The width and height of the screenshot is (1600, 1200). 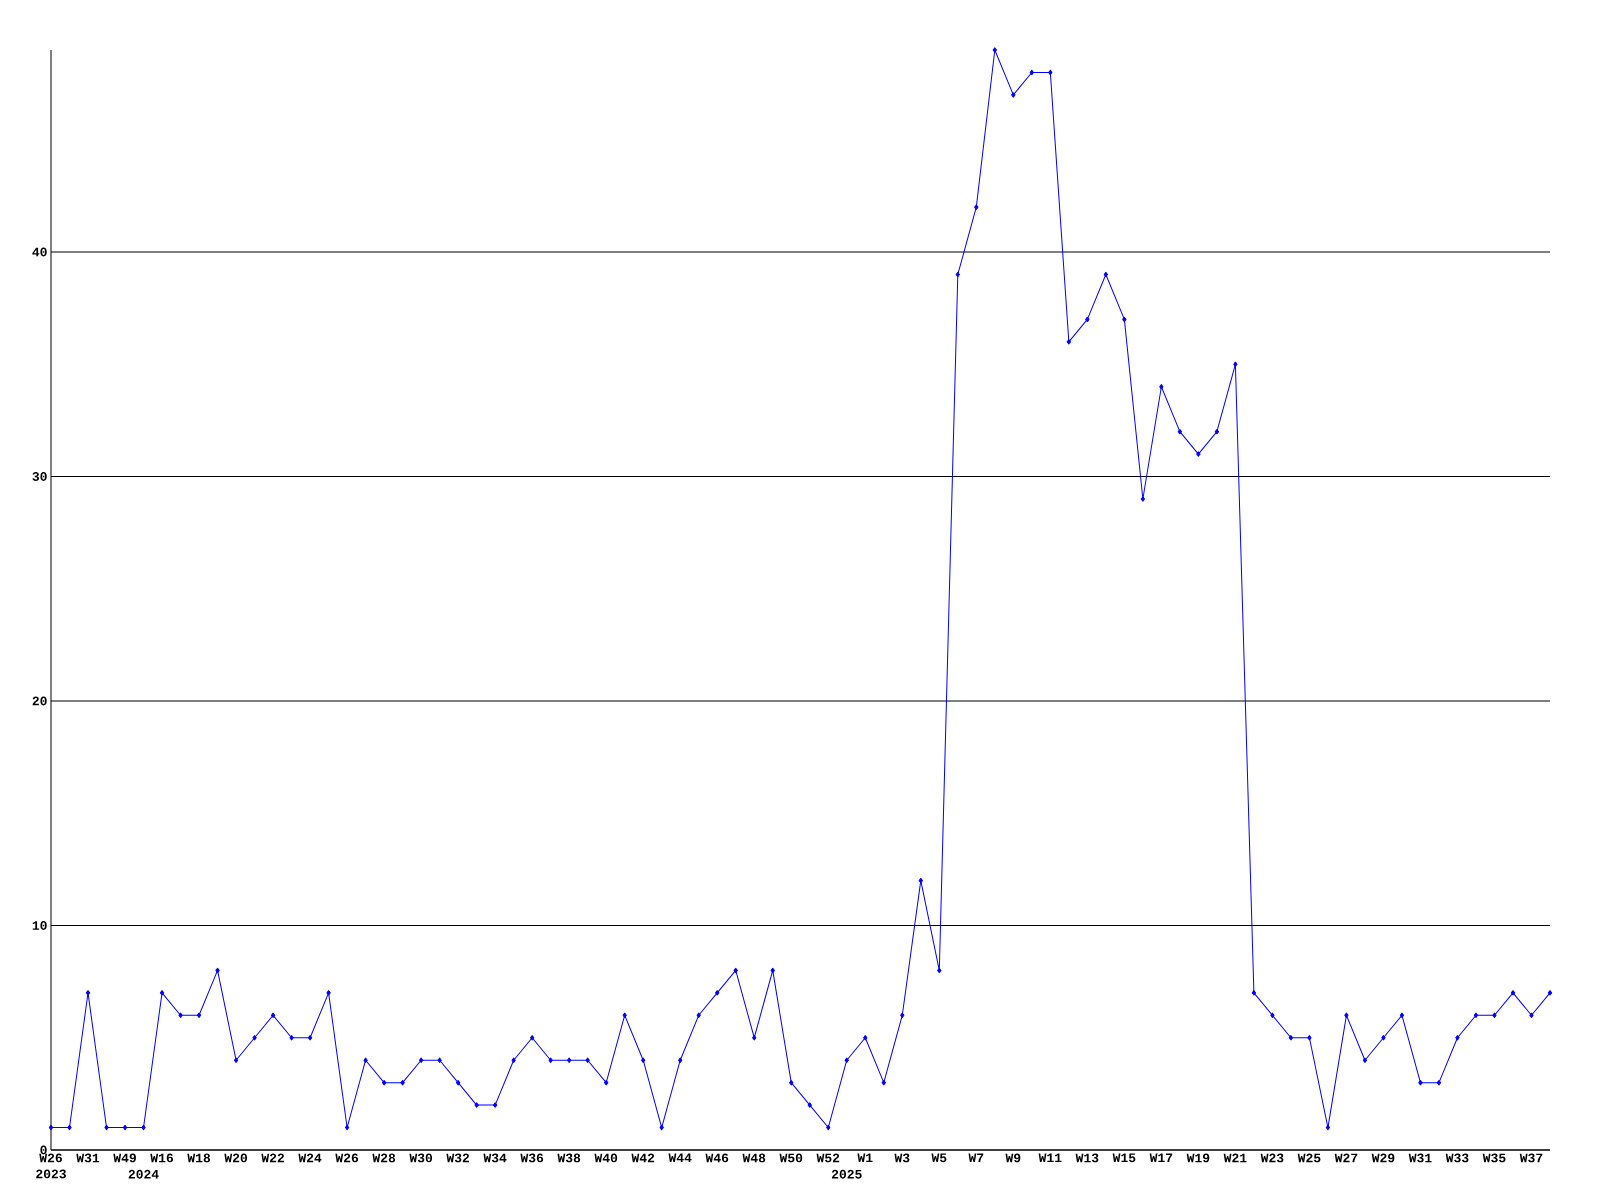 What do you see at coordinates (569, 1158) in the screenshot?
I see `x-tick-label: W38` at bounding box center [569, 1158].